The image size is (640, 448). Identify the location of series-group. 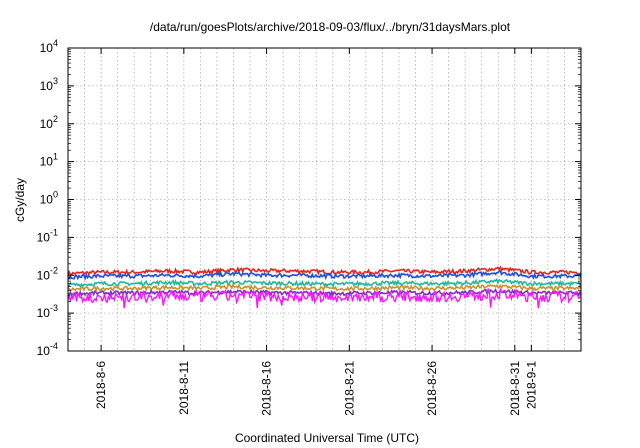
(324, 287).